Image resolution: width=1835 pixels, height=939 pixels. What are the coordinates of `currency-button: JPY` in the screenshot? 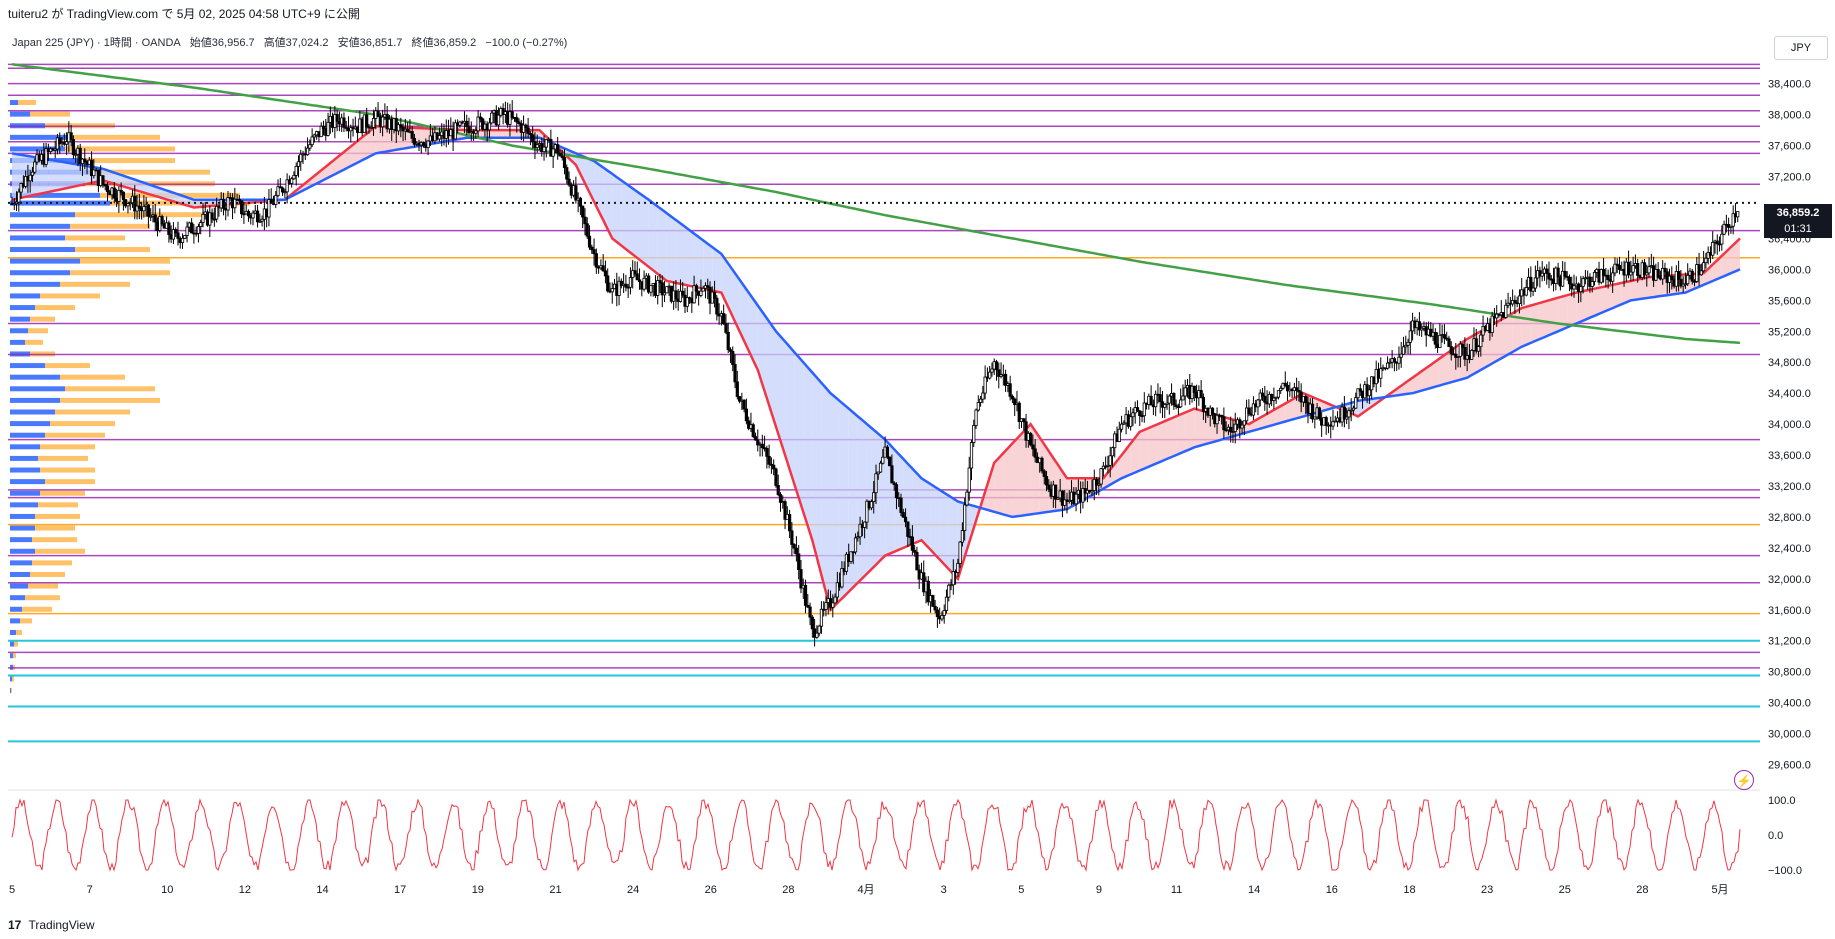 It's located at (1801, 48).